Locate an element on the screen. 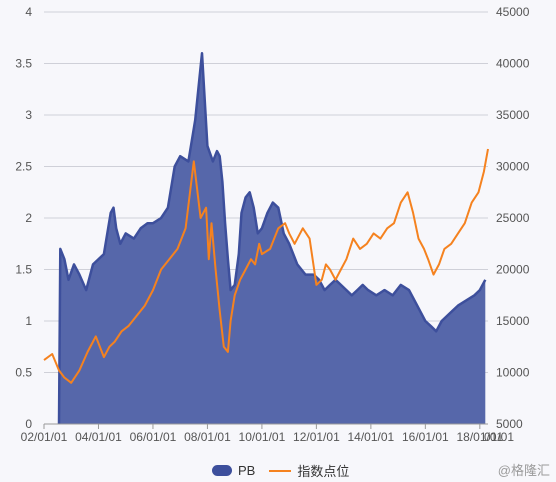 Image resolution: width=556 pixels, height=482 pixels. index-swatch is located at coordinates (280, 470).